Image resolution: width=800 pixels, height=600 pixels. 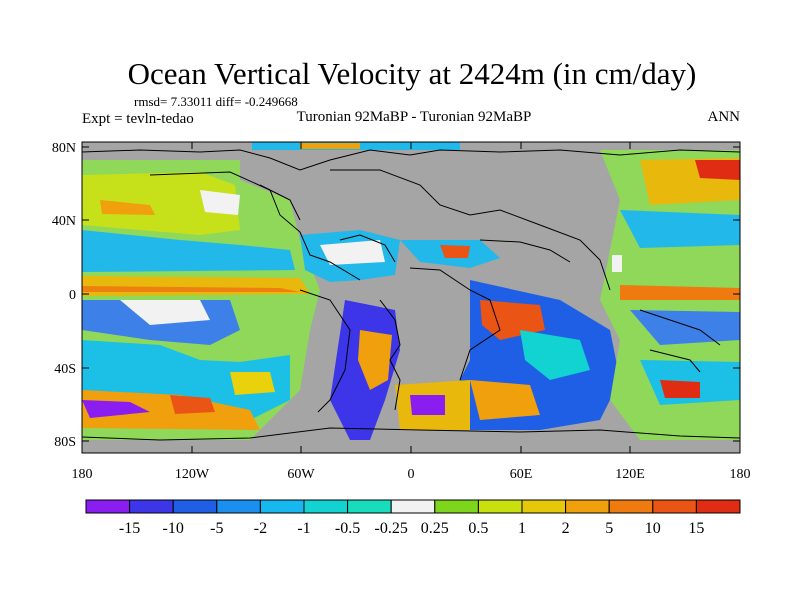 What do you see at coordinates (670, 295) in the screenshot?
I see `ocean-field-pacific-east` at bounding box center [670, 295].